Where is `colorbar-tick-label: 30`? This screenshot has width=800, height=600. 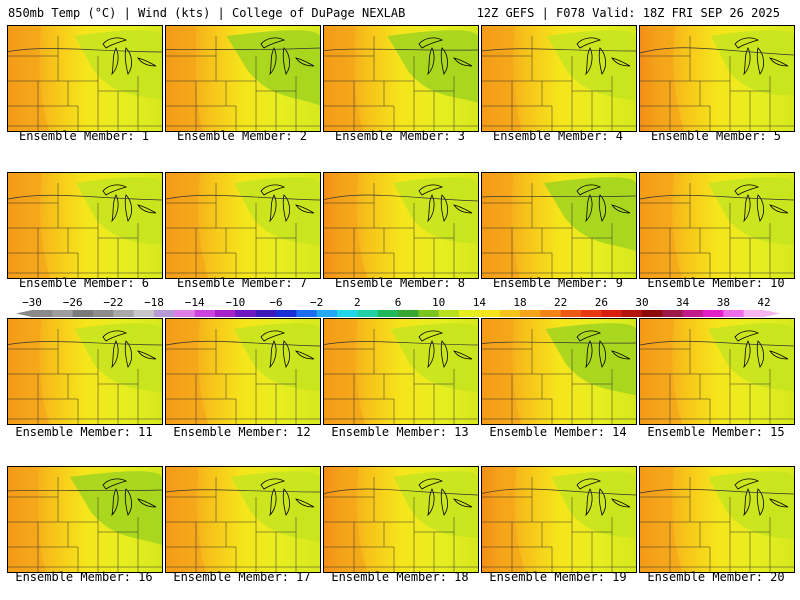
colorbar-tick-label: 30 is located at coordinates (642, 302).